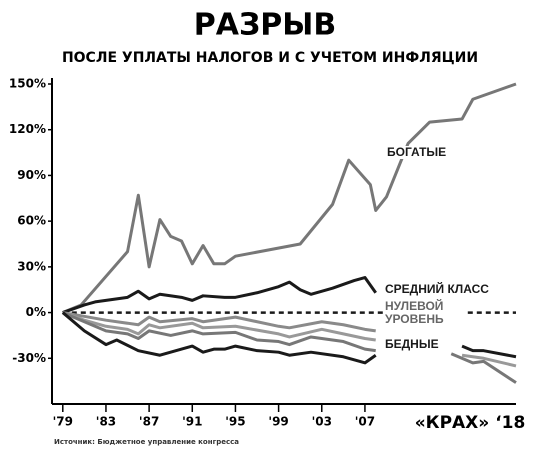  What do you see at coordinates (322, 422) in the screenshot?
I see `x-tick-label: '03` at bounding box center [322, 422].